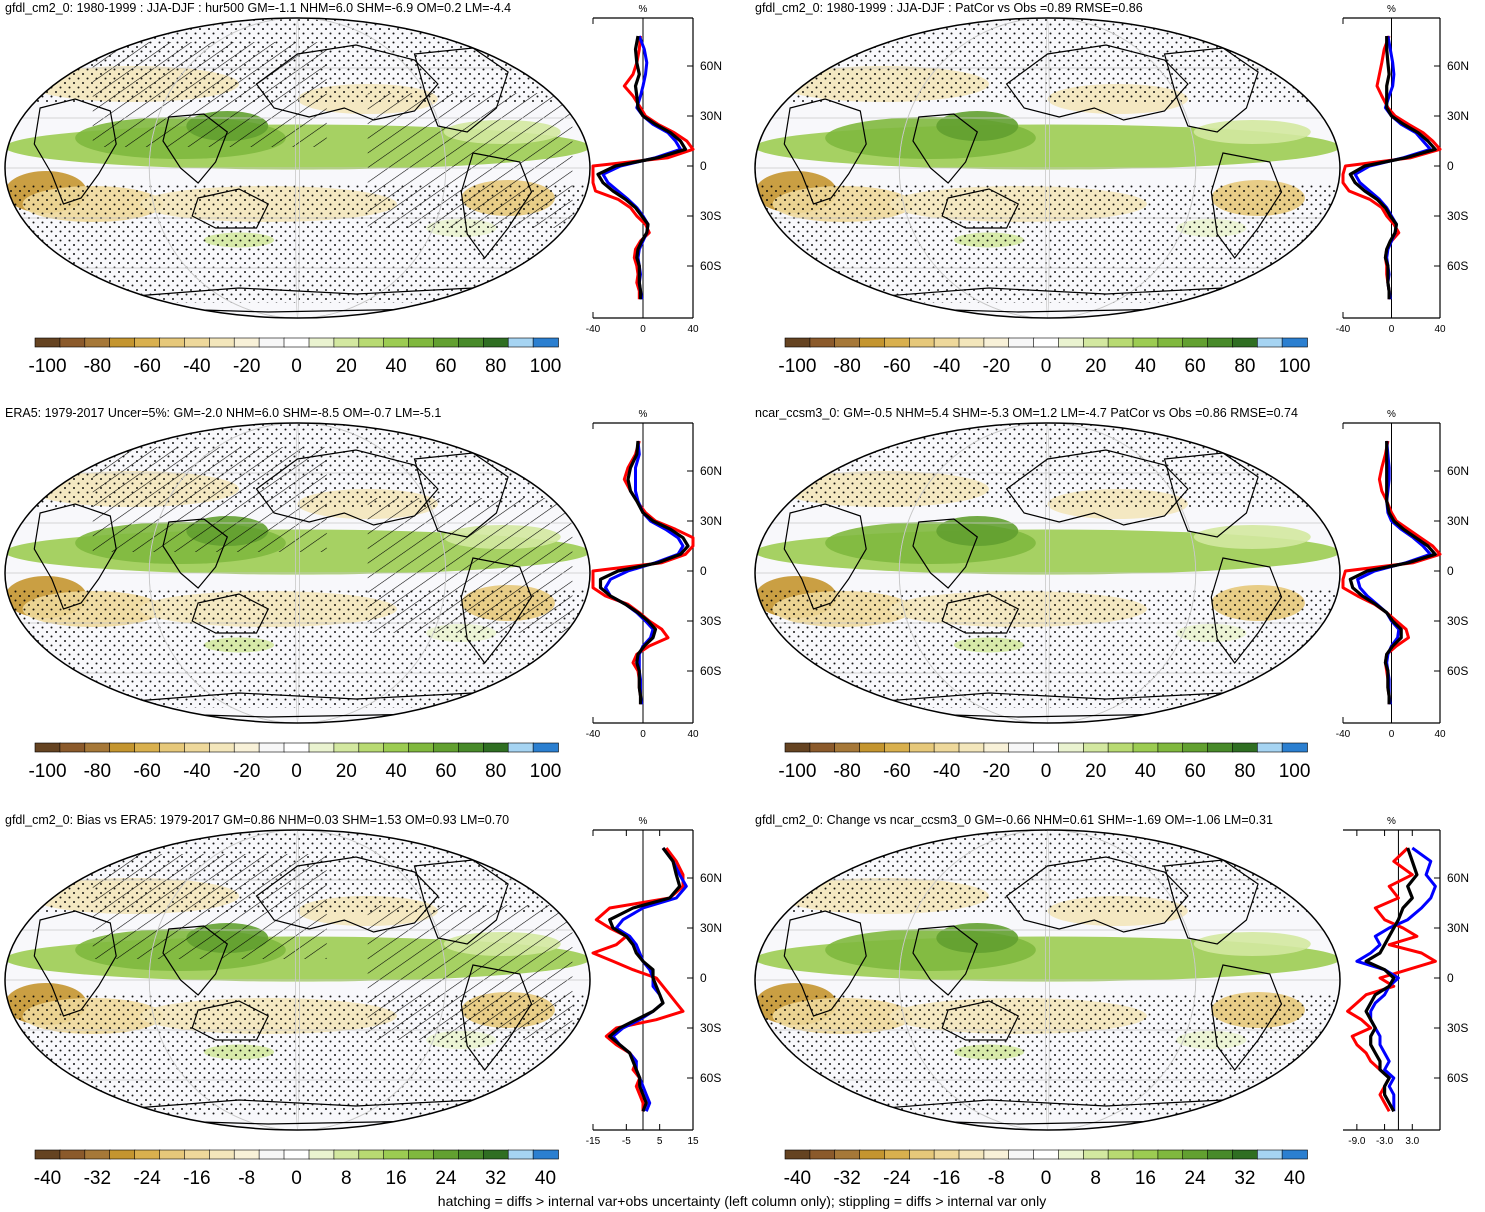 Image resolution: width=1485 pixels, height=1212 pixels. What do you see at coordinates (693, 329) in the screenshot?
I see `profile-x-tick-label: 40` at bounding box center [693, 329].